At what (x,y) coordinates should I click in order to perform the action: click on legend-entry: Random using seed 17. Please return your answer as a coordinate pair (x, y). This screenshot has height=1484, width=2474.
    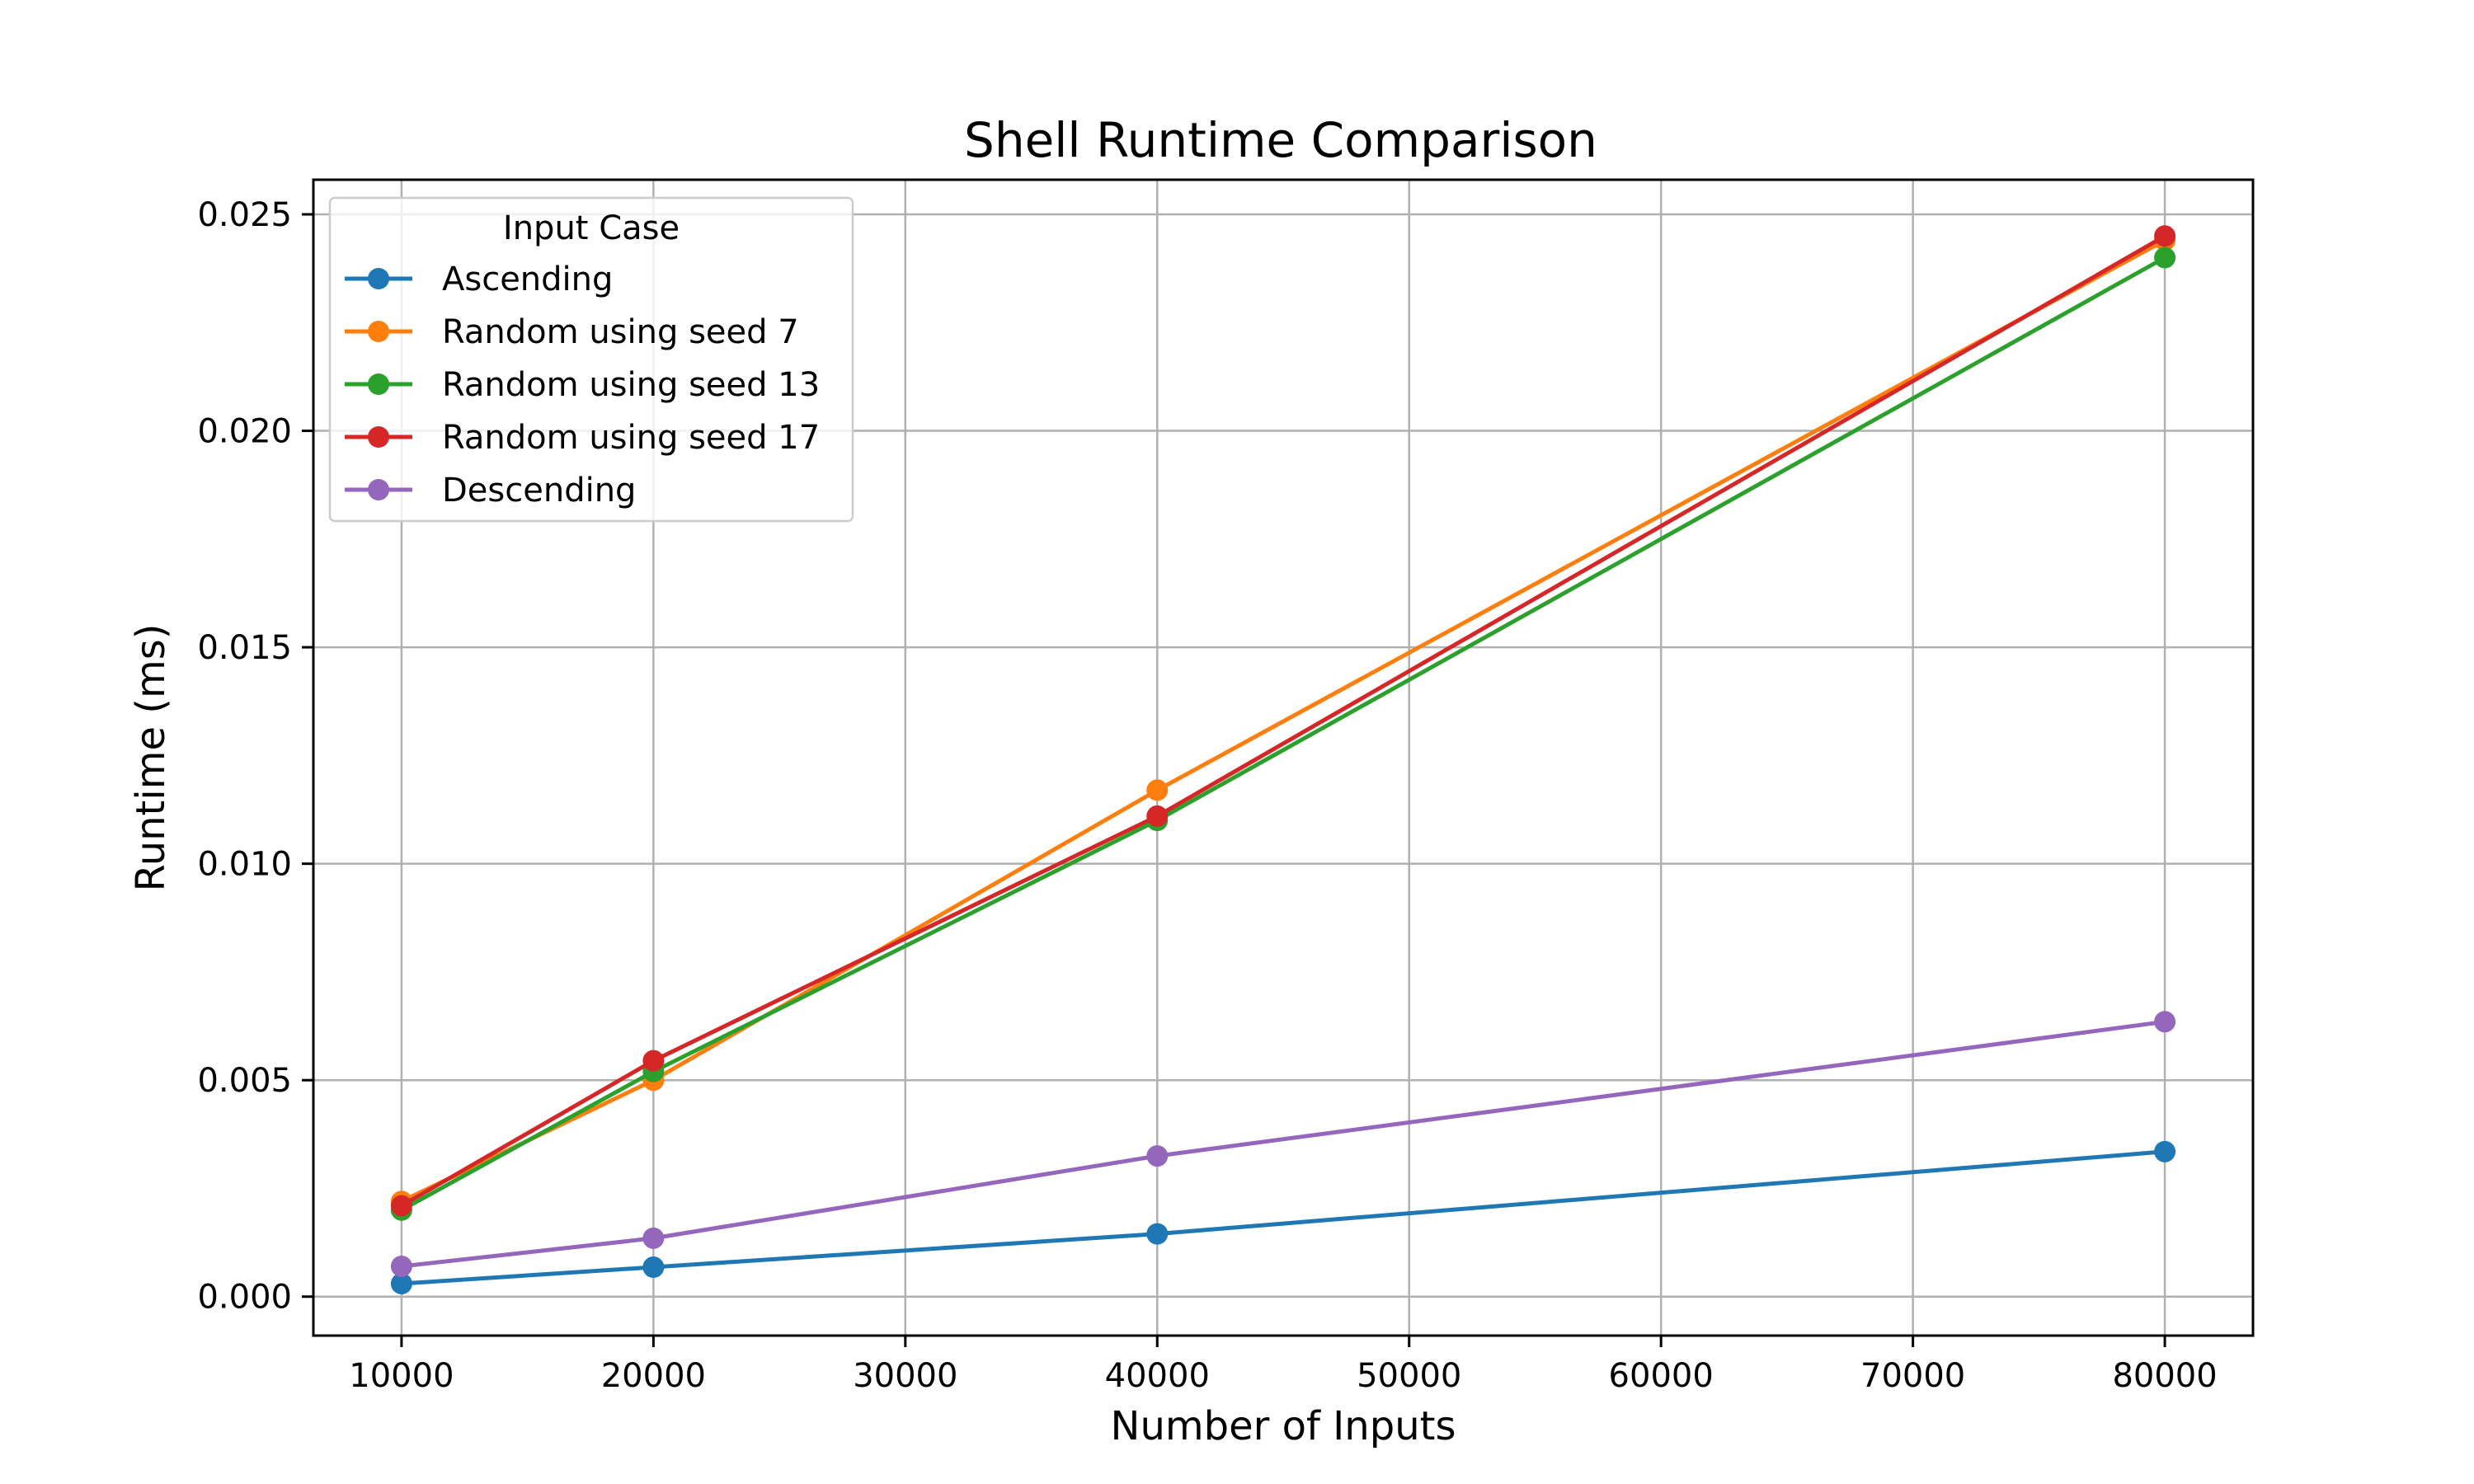
    Looking at the image, I should click on (582, 438).